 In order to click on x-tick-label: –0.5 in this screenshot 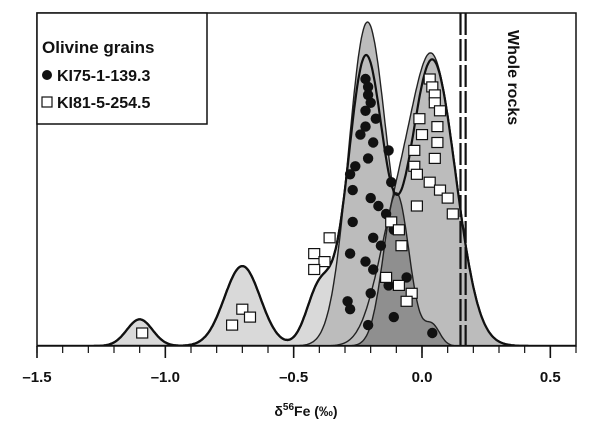, I will do `click(293, 377)`.